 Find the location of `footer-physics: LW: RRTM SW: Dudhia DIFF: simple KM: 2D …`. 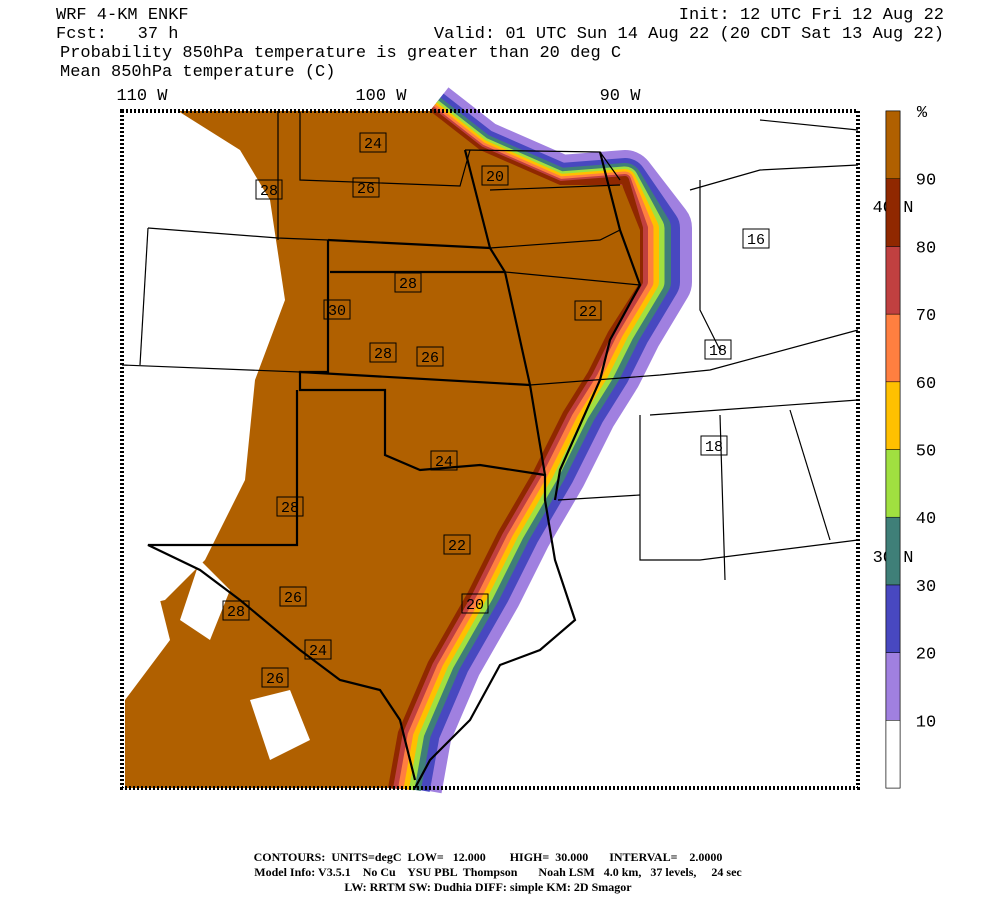

footer-physics: LW: RRTM SW: Dudhia DIFF: simple KM: 2D … is located at coordinates (488, 887).